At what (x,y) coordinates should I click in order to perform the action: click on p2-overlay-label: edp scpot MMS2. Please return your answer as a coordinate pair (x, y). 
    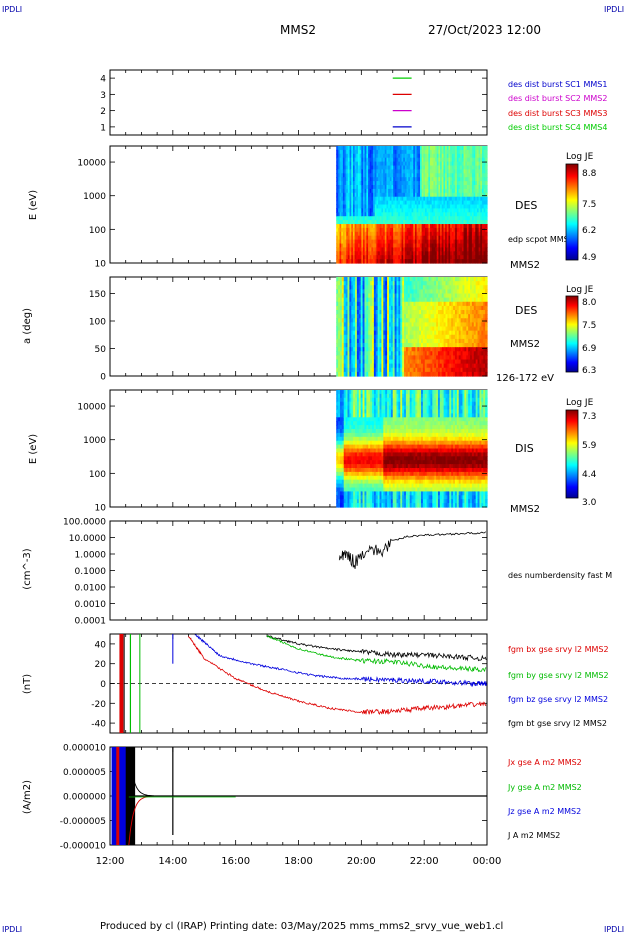
    Looking at the image, I should click on (541, 239).